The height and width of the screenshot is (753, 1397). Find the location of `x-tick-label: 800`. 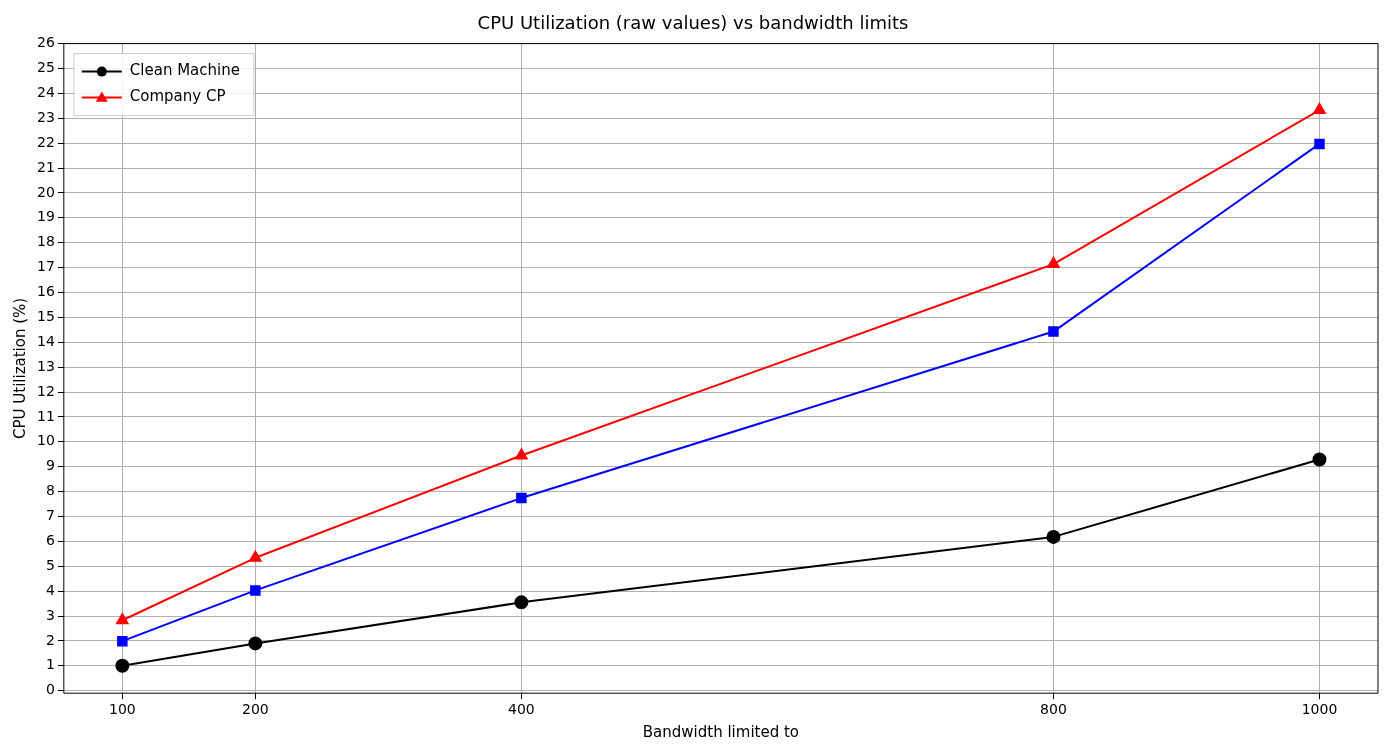

x-tick-label: 800 is located at coordinates (1053, 709).